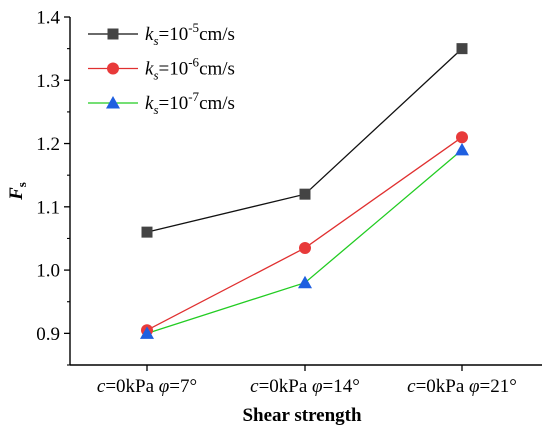 This screenshot has width=550, height=435. What do you see at coordinates (498, 386) in the screenshot?
I see `x-category-mid2: =21°` at bounding box center [498, 386].